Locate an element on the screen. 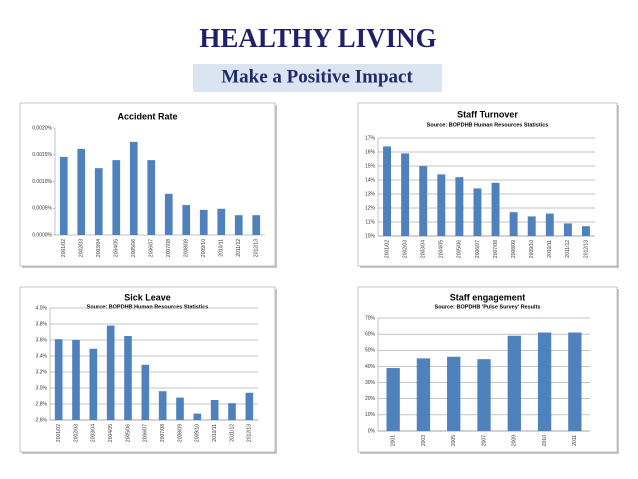 This screenshot has height=479, width=638. y-tick-label: 0.0020% is located at coordinates (42, 128).